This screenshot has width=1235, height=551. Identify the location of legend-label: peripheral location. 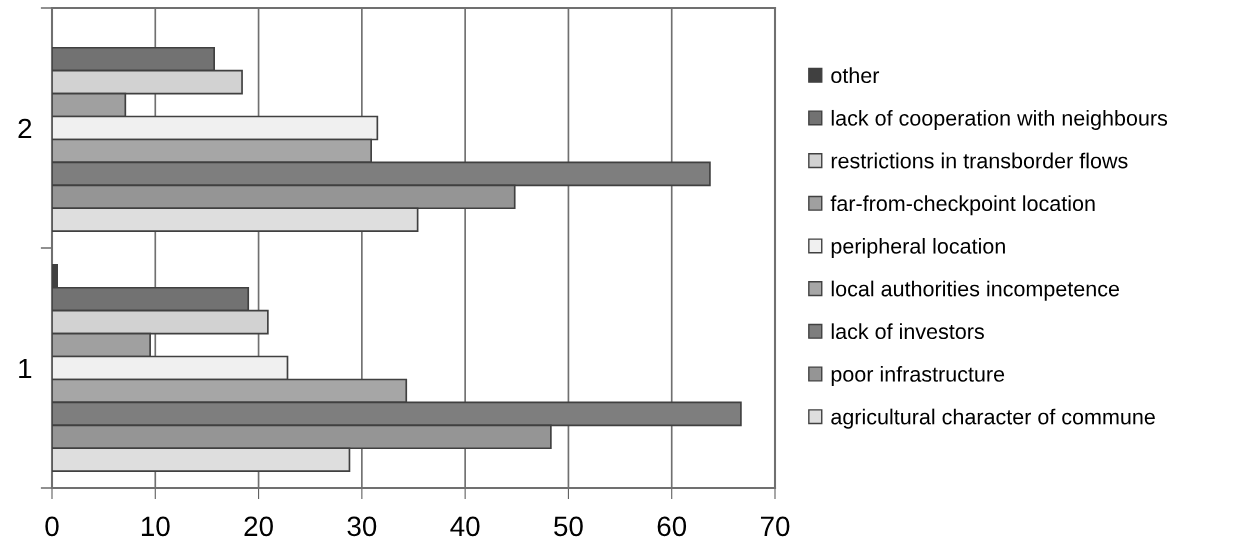
(918, 248).